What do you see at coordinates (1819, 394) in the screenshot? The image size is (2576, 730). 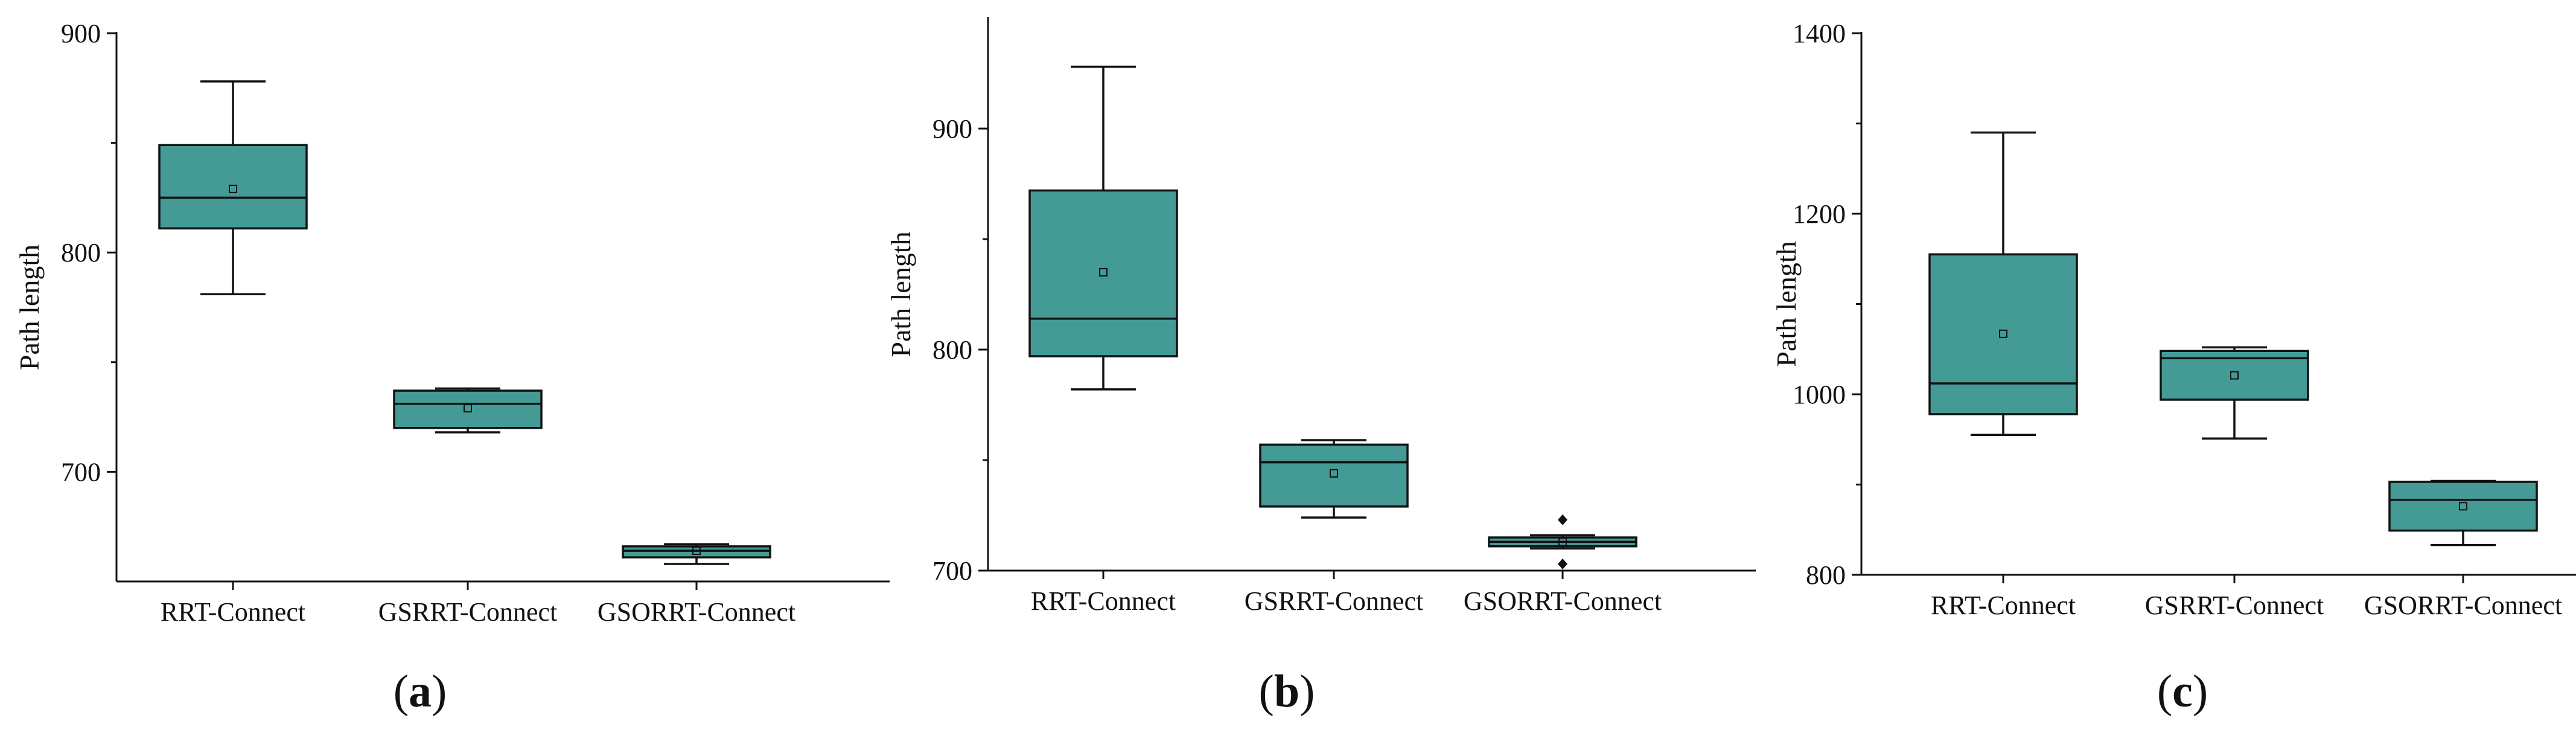 I see `y-tick-label: 1000` at bounding box center [1819, 394].